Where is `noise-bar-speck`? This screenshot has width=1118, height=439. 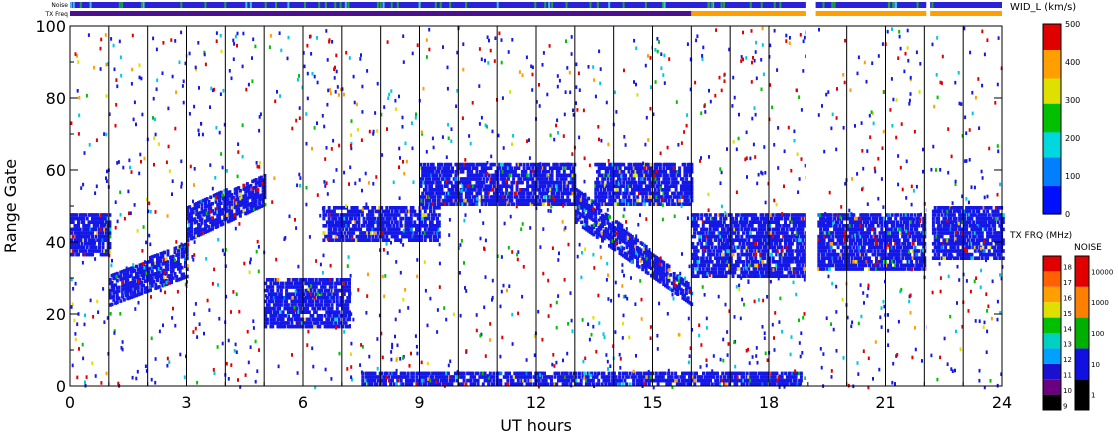
noise-bar-speck is located at coordinates (246, 5).